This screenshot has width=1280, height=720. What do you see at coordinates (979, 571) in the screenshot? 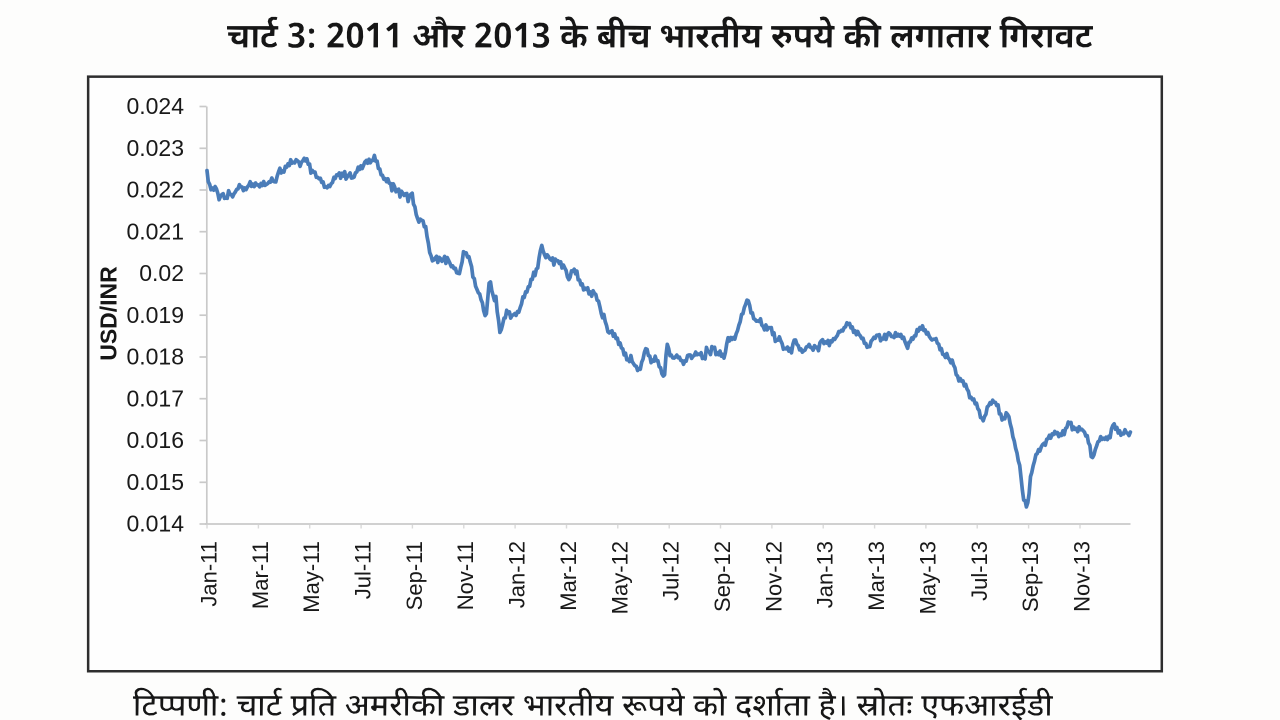
I see `svg-text: Jul-13` at bounding box center [979, 571].